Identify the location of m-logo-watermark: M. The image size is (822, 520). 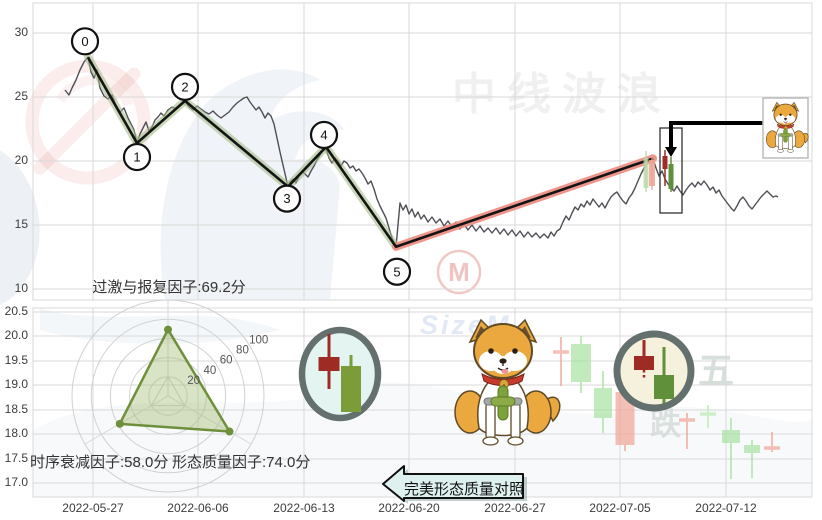
(459, 272).